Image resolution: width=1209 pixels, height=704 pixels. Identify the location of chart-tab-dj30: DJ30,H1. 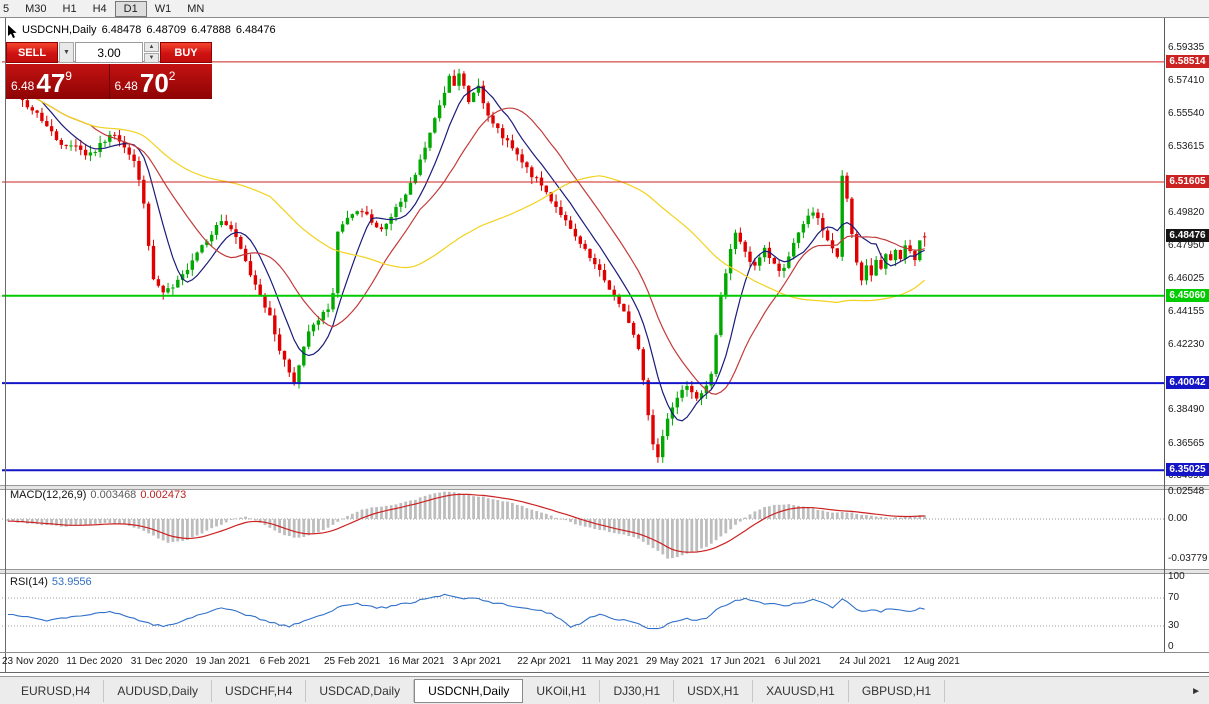
(637, 690).